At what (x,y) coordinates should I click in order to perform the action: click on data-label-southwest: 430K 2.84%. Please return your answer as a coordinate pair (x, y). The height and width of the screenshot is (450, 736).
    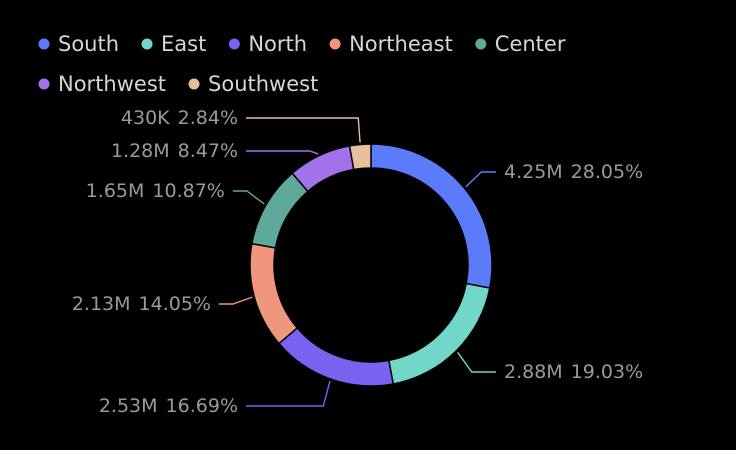
    Looking at the image, I should click on (179, 118).